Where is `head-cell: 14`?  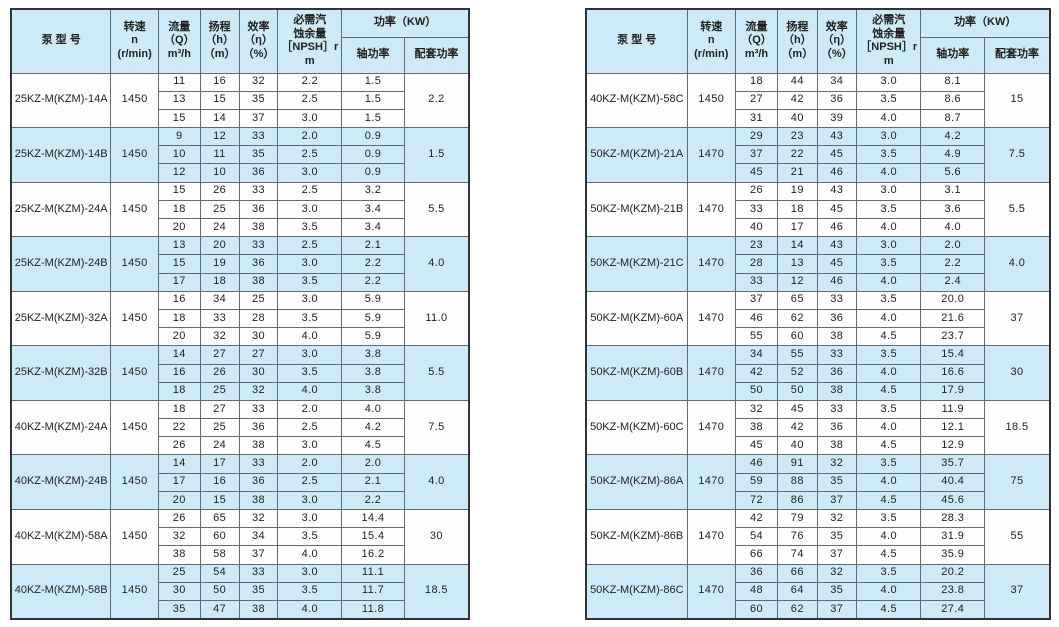
head-cell: 14 is located at coordinates (219, 118).